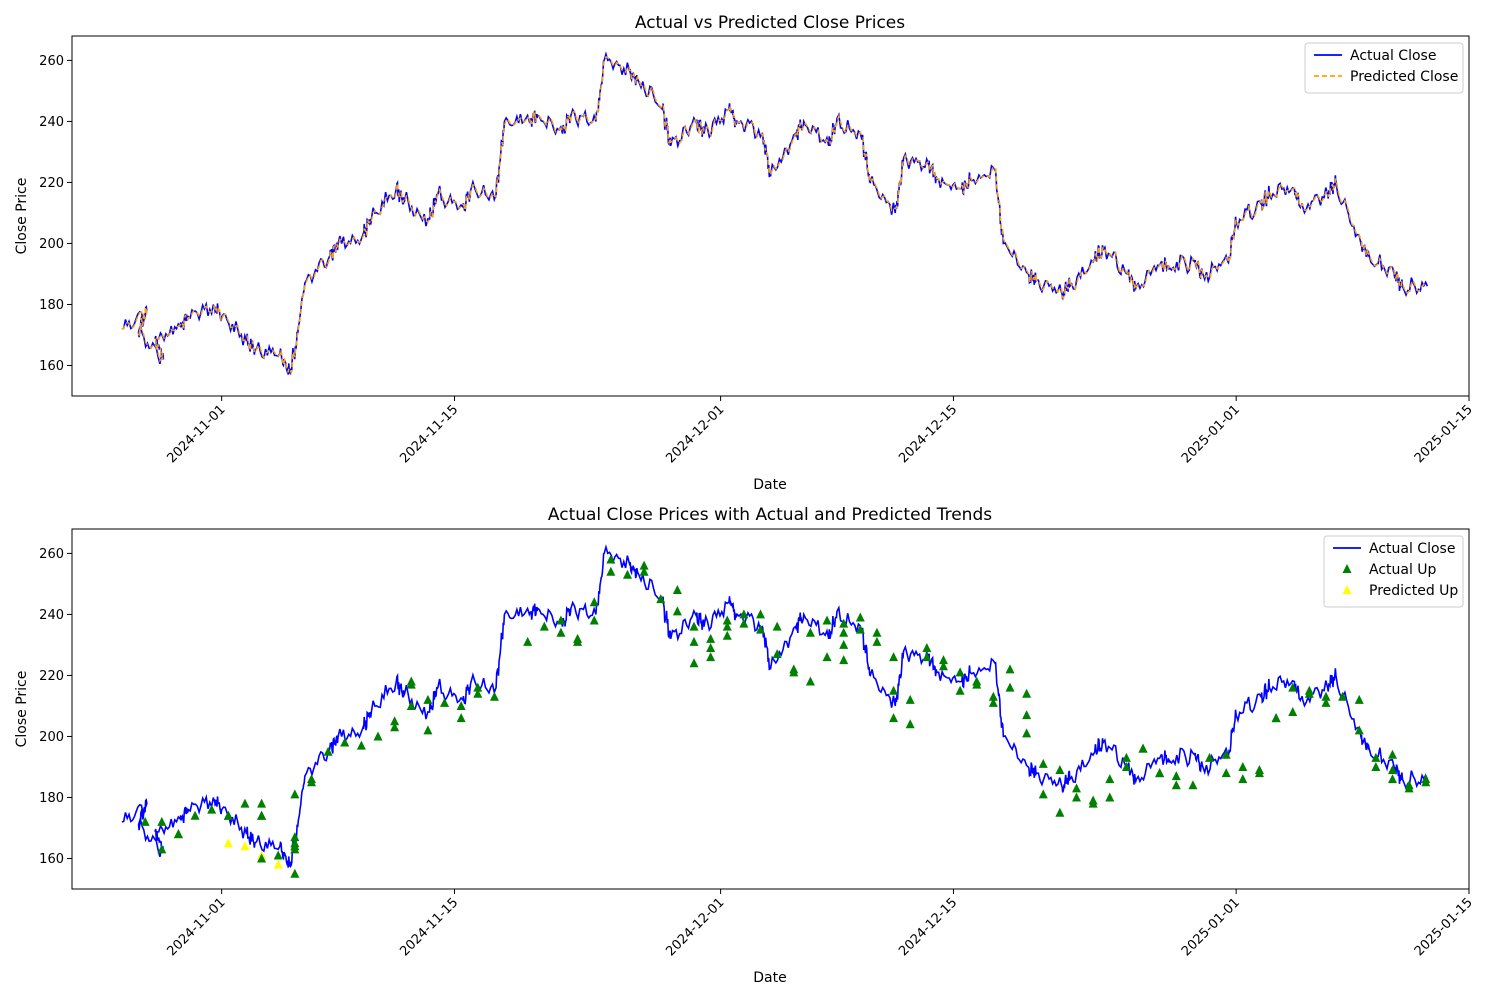 This screenshot has width=1500, height=1000. I want to click on y-tick-label: 180, so click(51, 305).